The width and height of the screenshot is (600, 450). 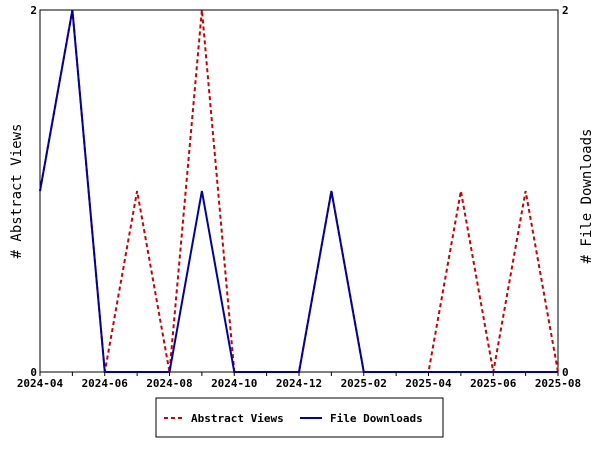 I want to click on legend-box, so click(x=299, y=417).